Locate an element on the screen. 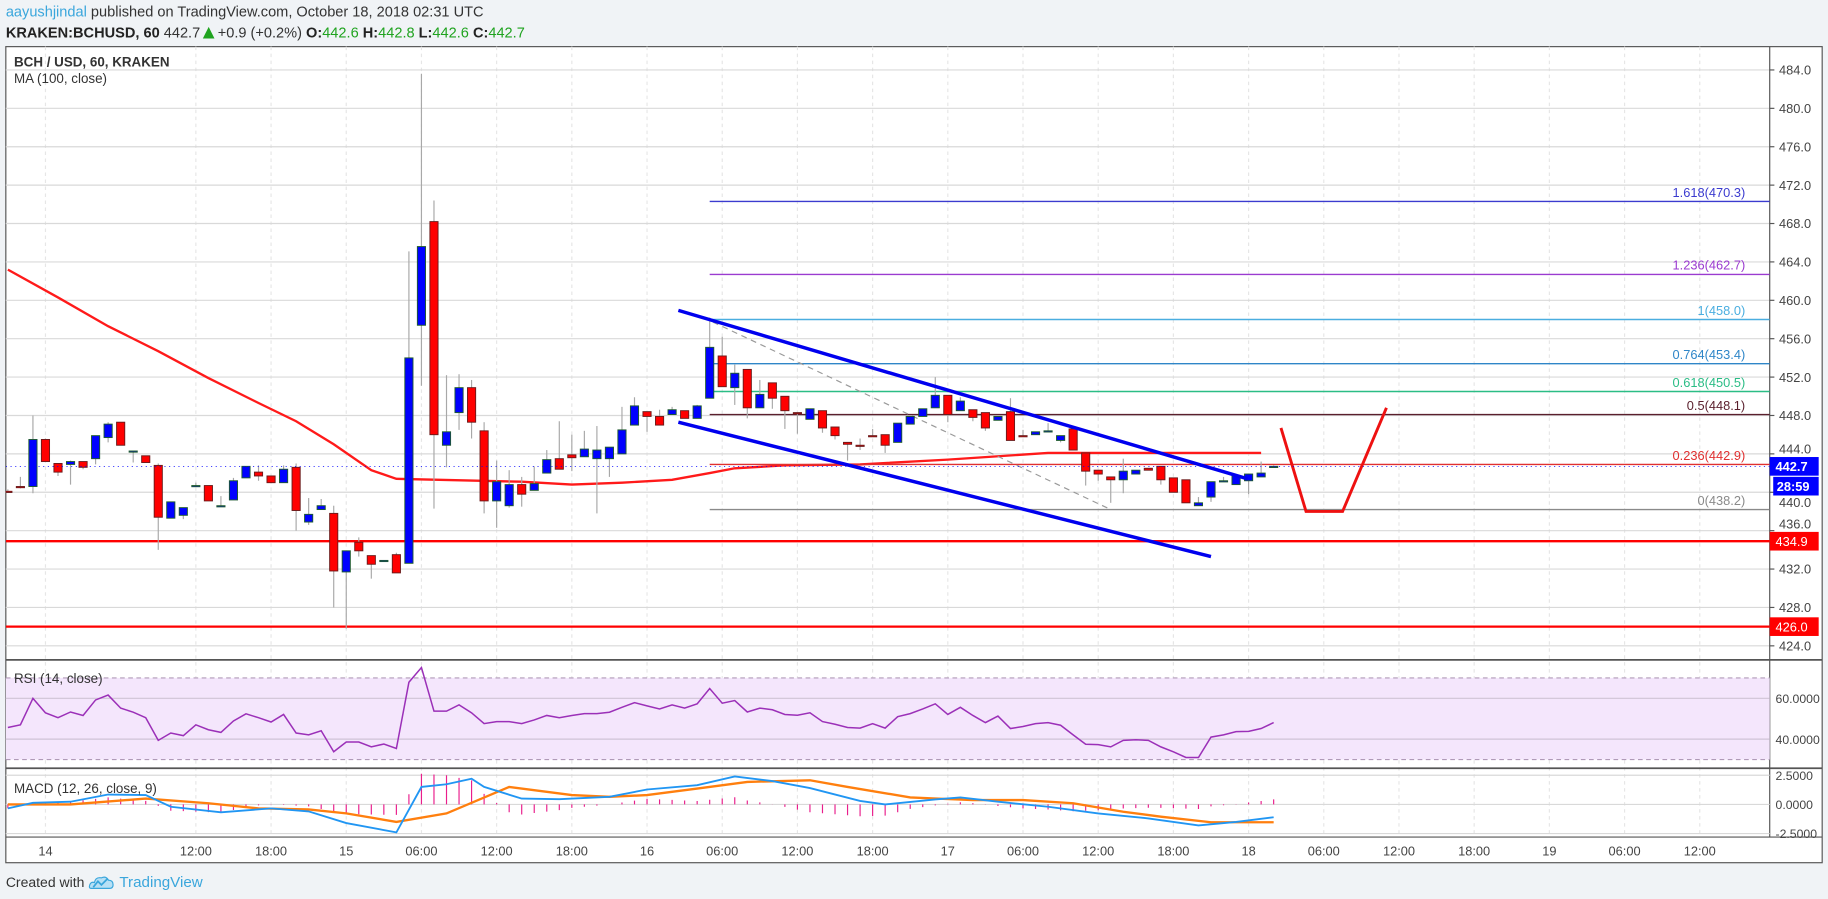 Image resolution: width=1828 pixels, height=899 pixels. fib-level-label: 1(458.0) is located at coordinates (1721, 310).